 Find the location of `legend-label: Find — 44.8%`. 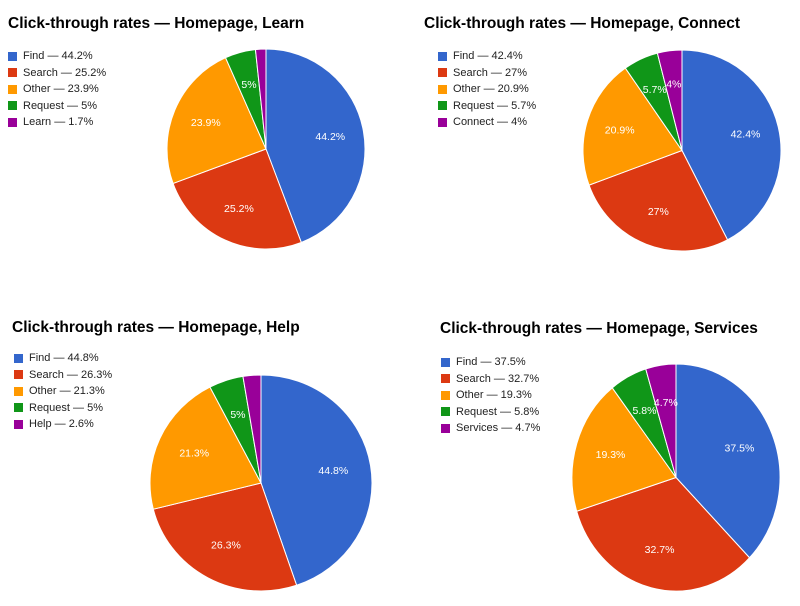

legend-label: Find — 44.8% is located at coordinates (64, 358).